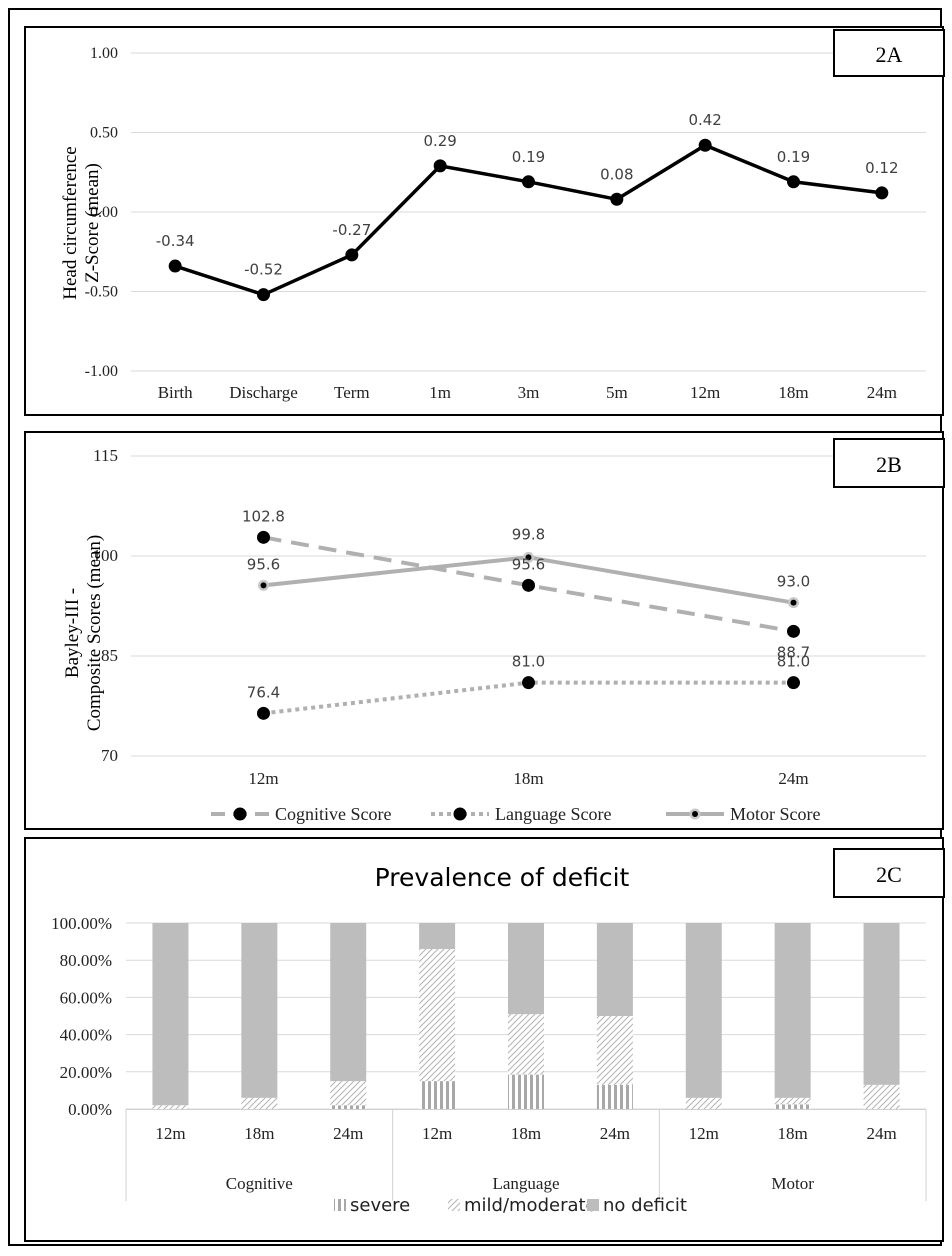  Describe the element at coordinates (645, 1205) in the screenshot. I see `legend-label-no-deficit: no deficit` at that location.